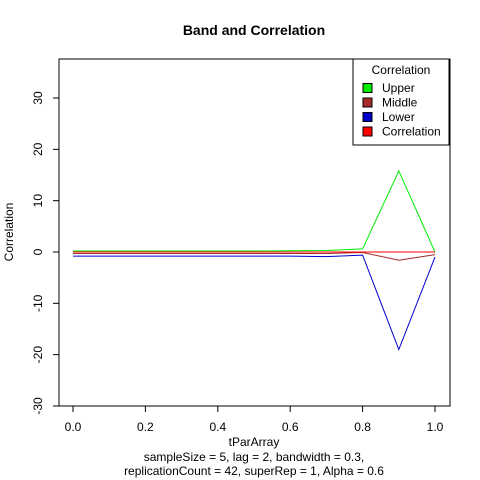 The image size is (480, 480). I want to click on legend-swatch-middle, so click(367, 102).